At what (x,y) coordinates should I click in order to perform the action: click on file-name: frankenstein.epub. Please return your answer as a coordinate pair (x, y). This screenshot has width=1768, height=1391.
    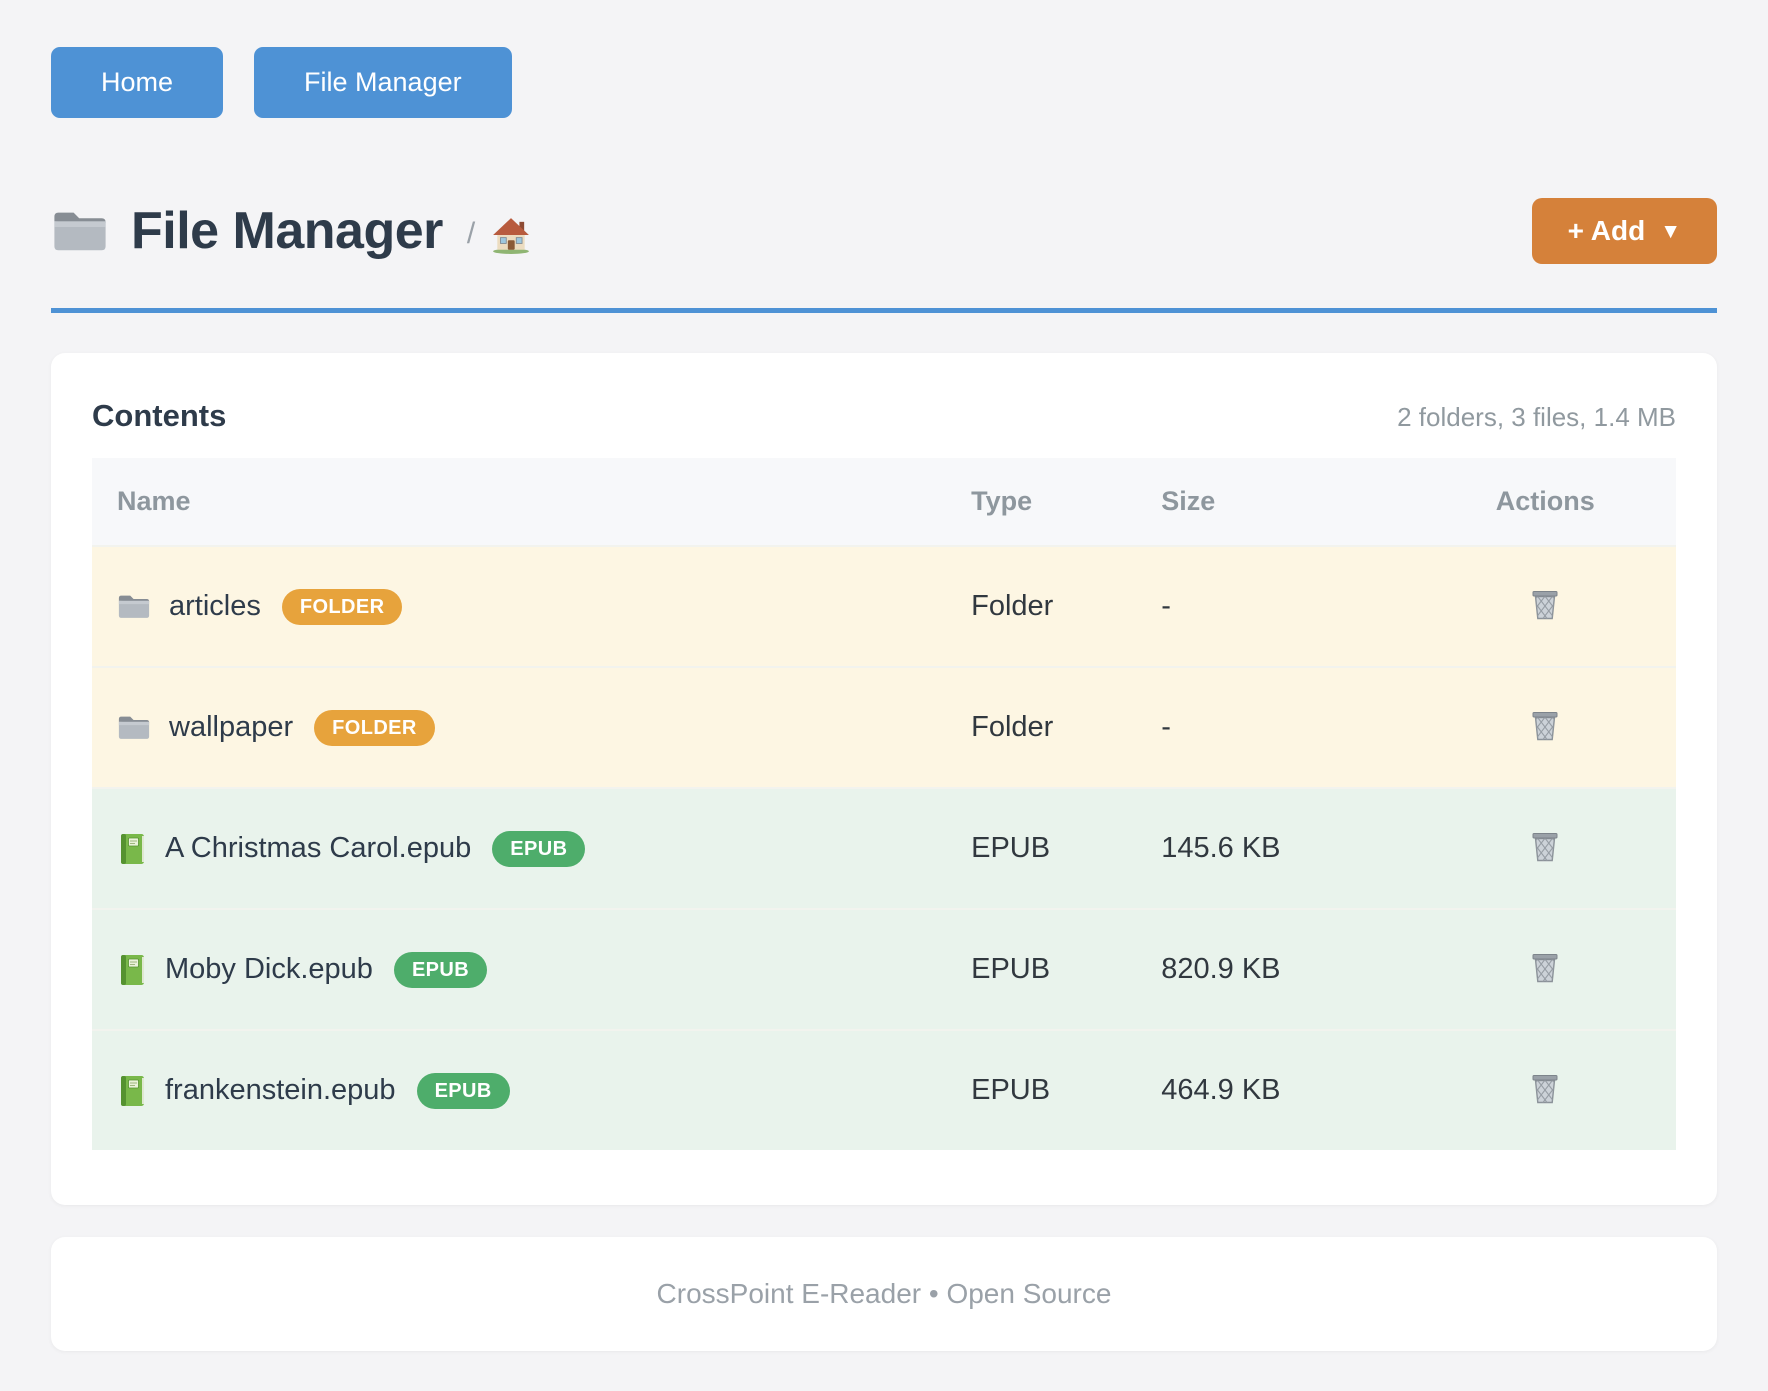
    Looking at the image, I should click on (280, 1090).